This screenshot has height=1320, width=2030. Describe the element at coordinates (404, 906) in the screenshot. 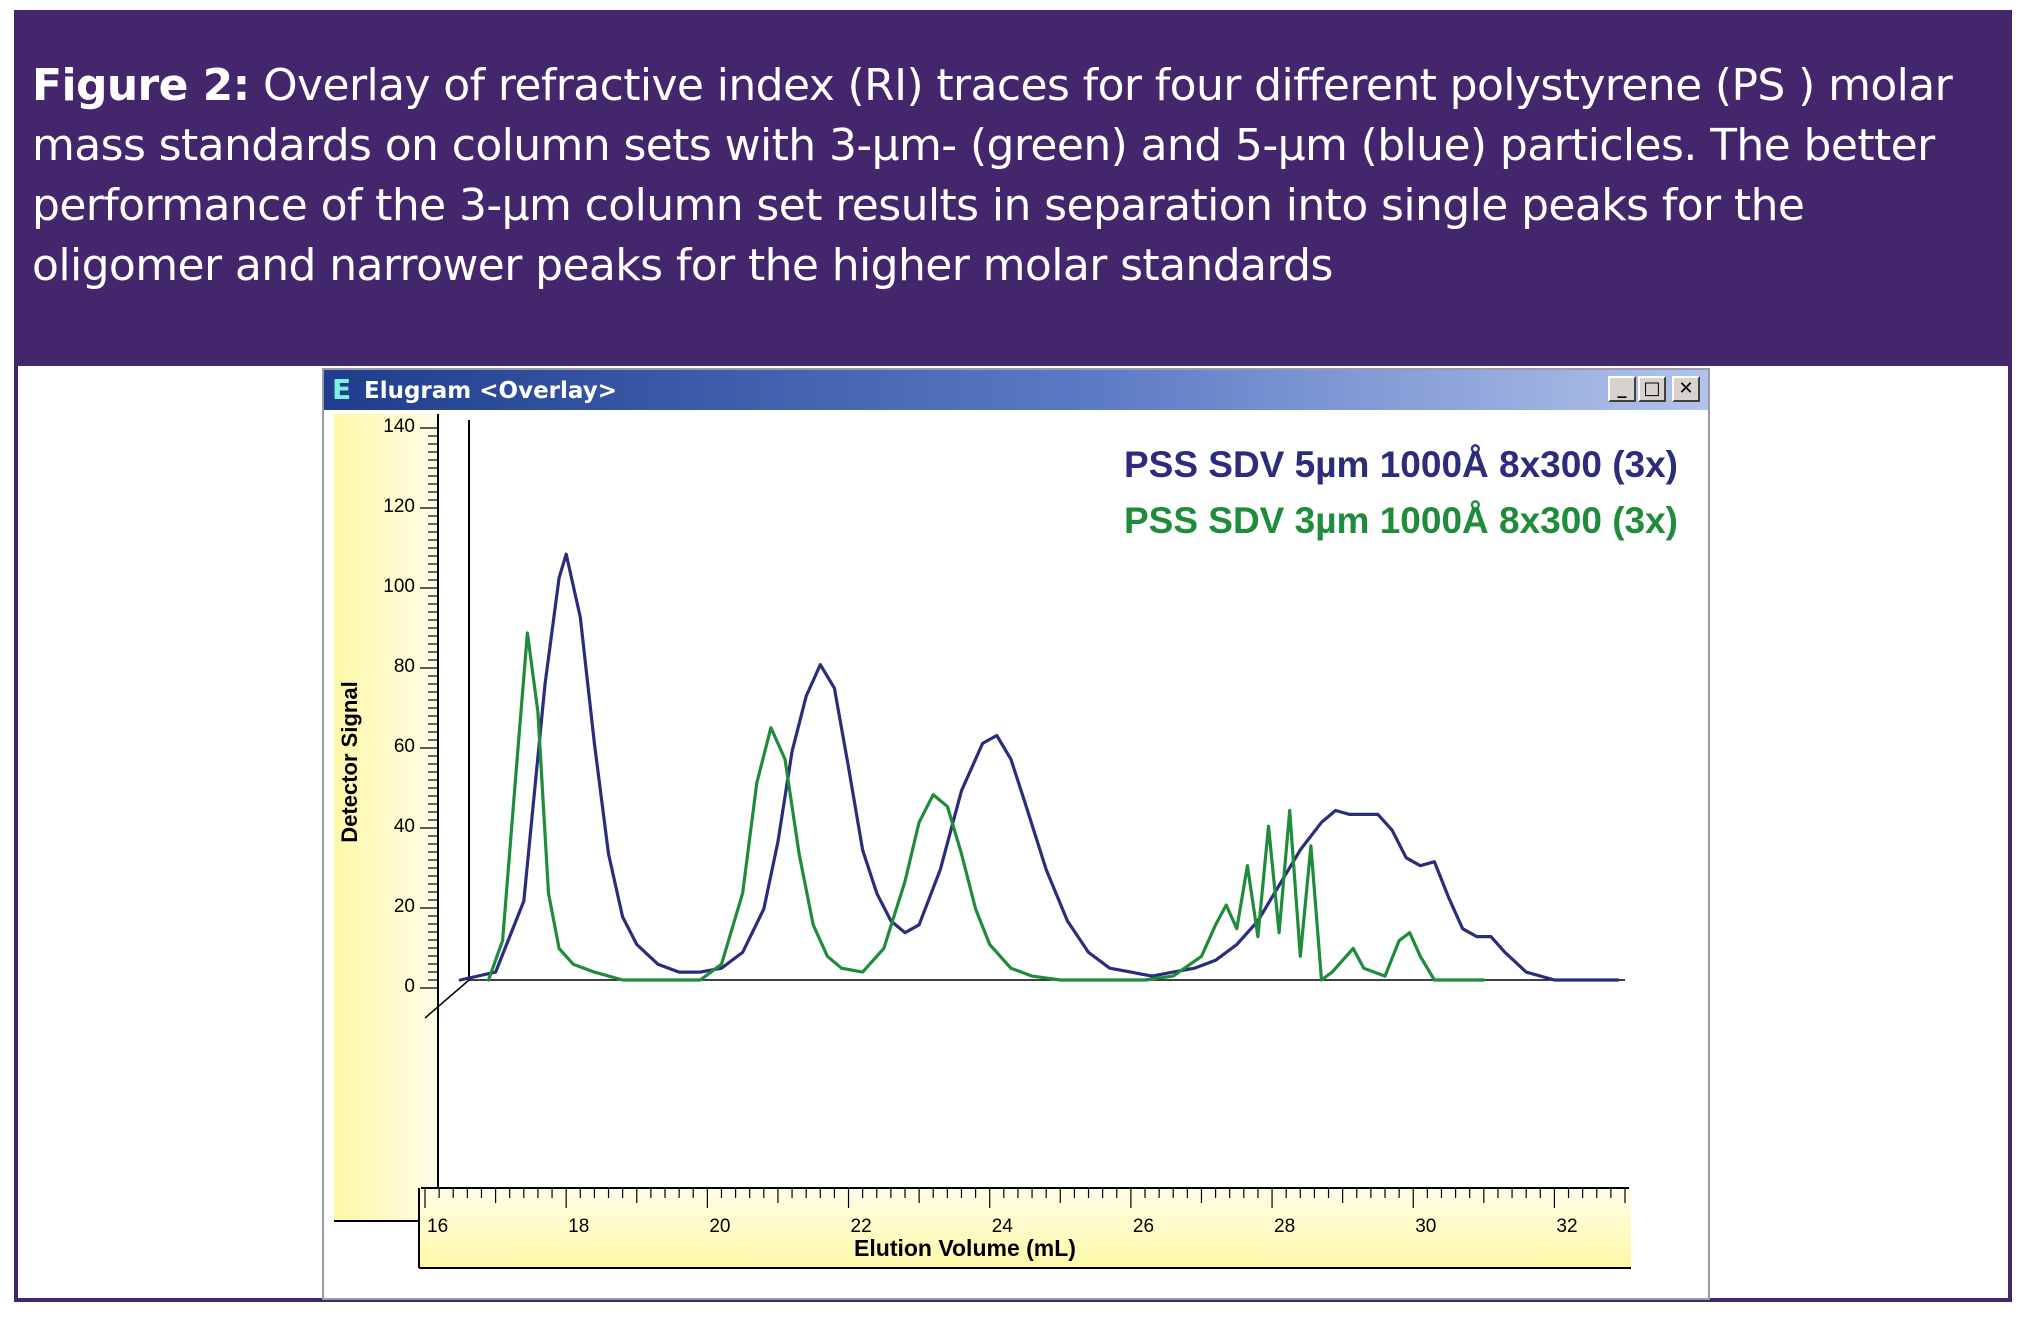

I see `y-tick-label: 20` at that location.